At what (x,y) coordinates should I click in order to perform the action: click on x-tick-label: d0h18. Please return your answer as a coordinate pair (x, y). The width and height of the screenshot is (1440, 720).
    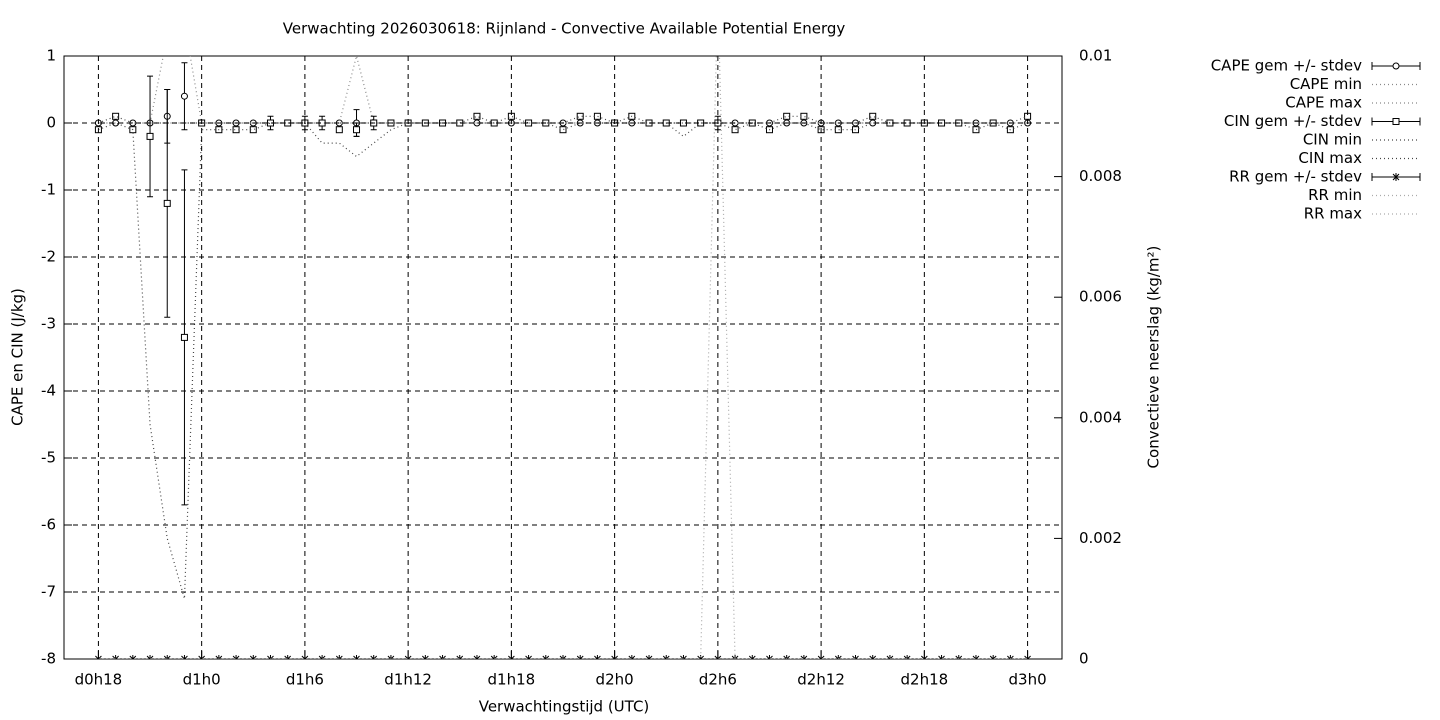
    Looking at the image, I should click on (99, 680).